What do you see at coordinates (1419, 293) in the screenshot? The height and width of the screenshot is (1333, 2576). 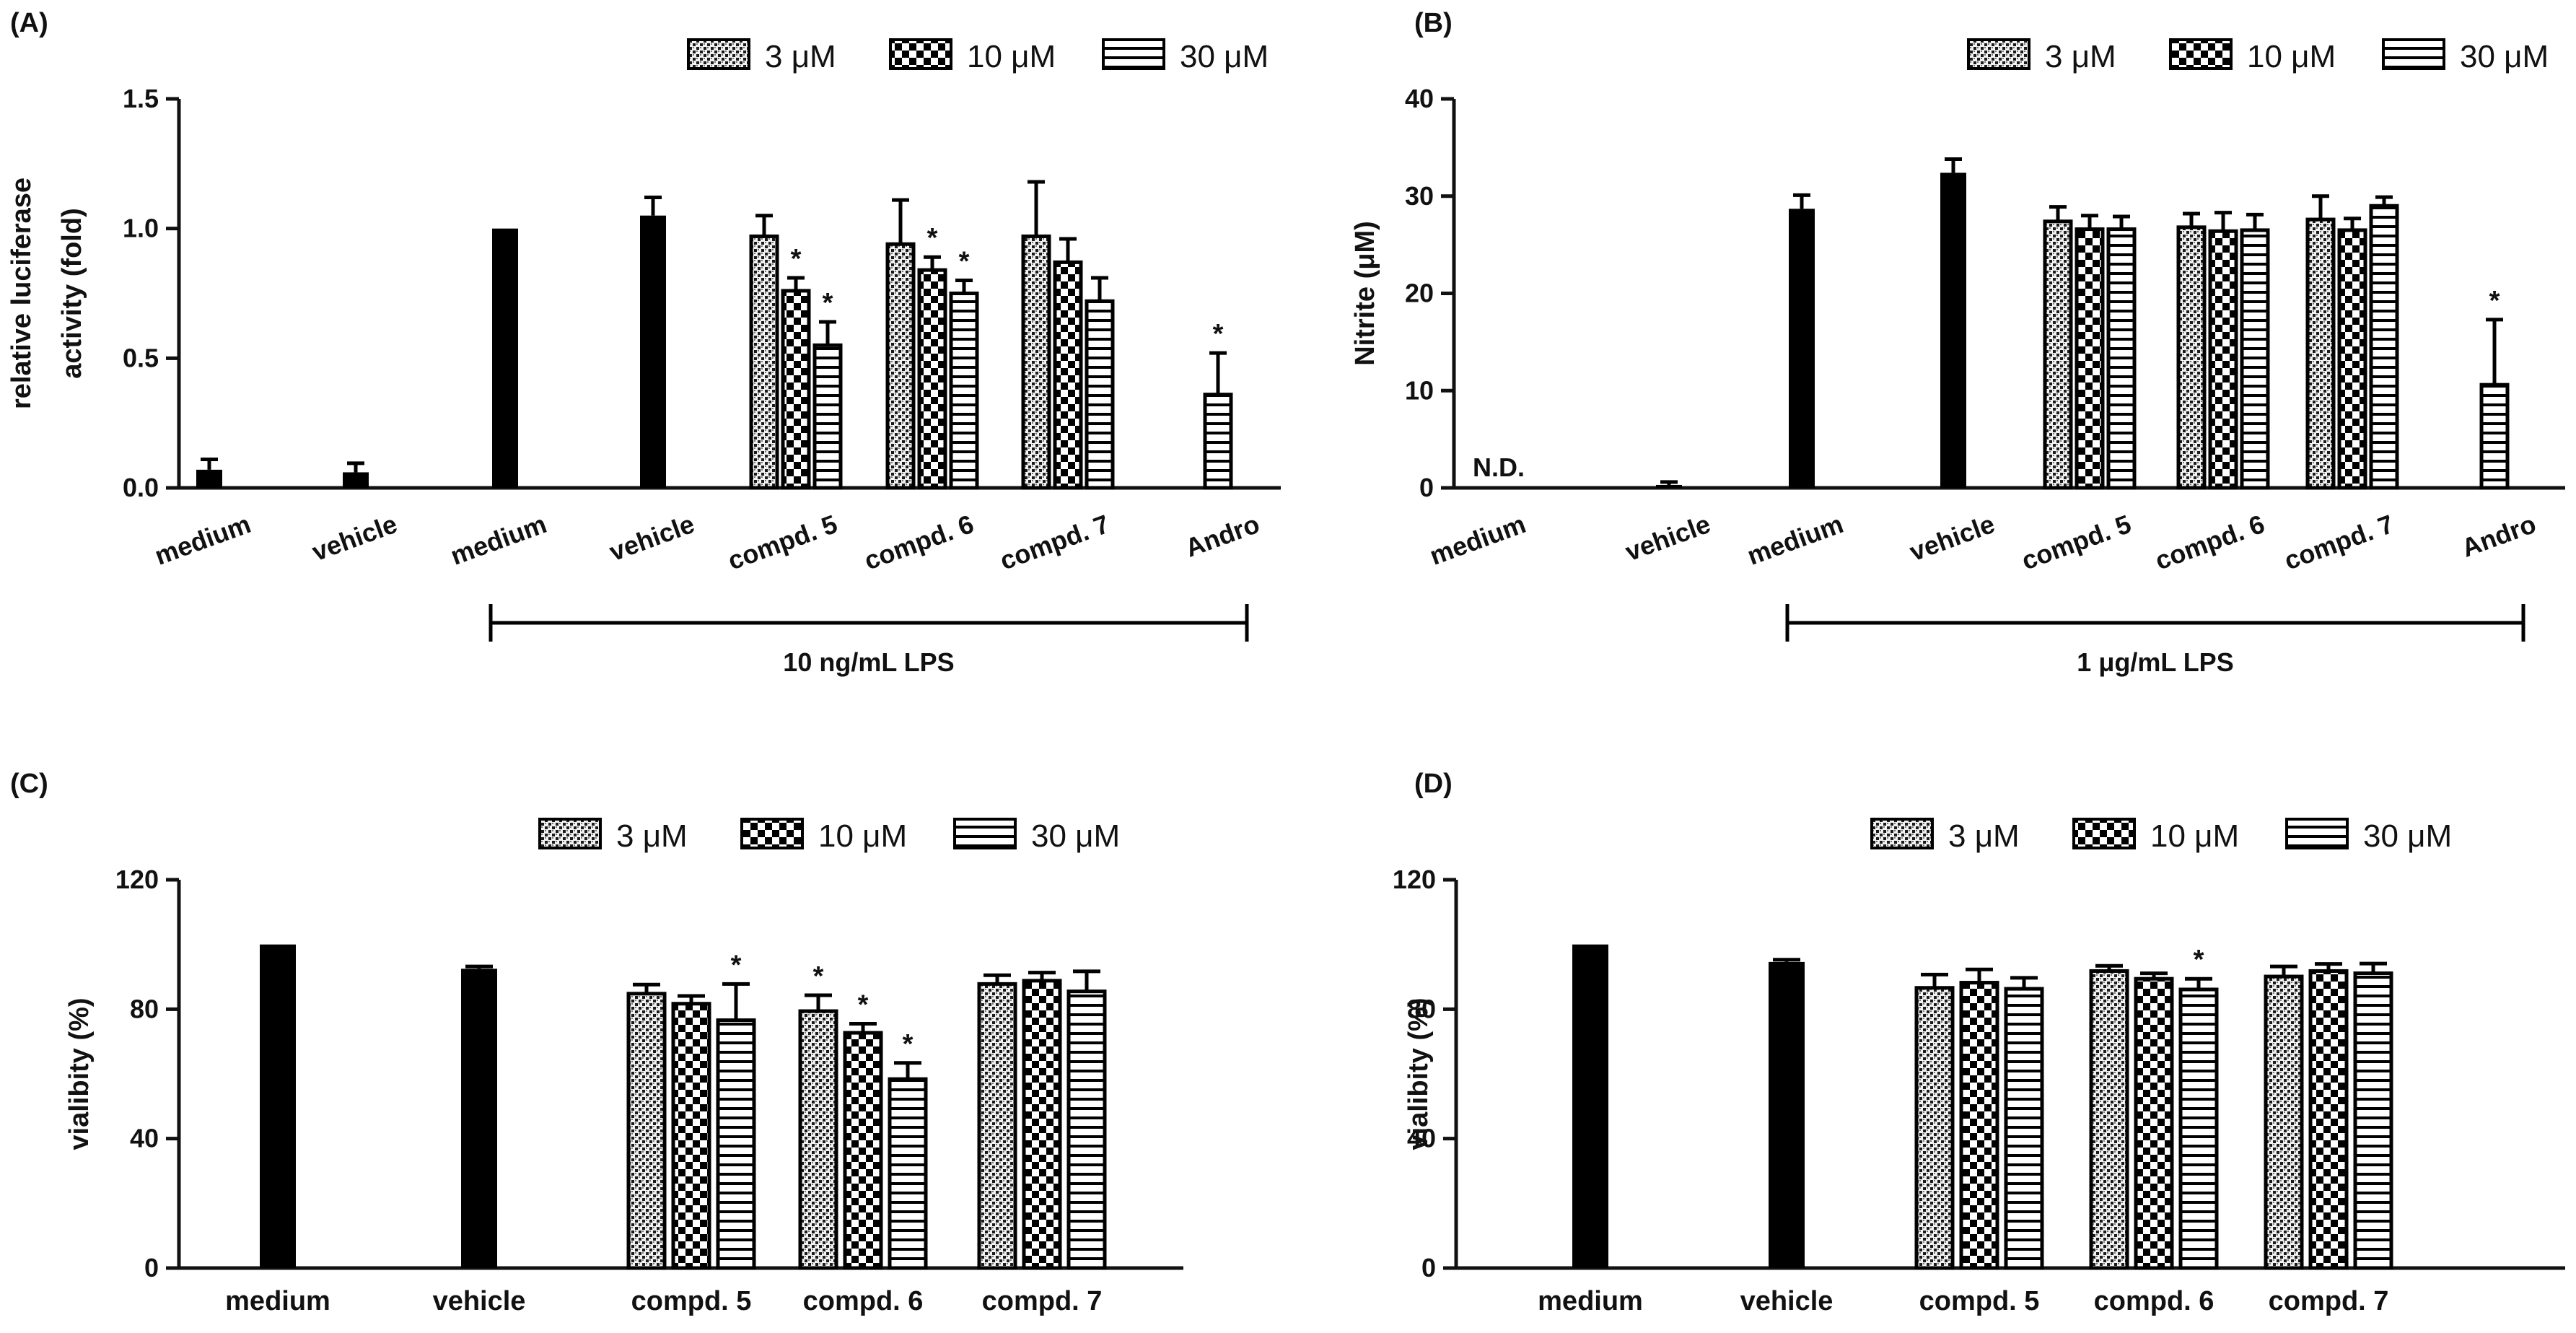 I see `y-tick-label: 20` at bounding box center [1419, 293].